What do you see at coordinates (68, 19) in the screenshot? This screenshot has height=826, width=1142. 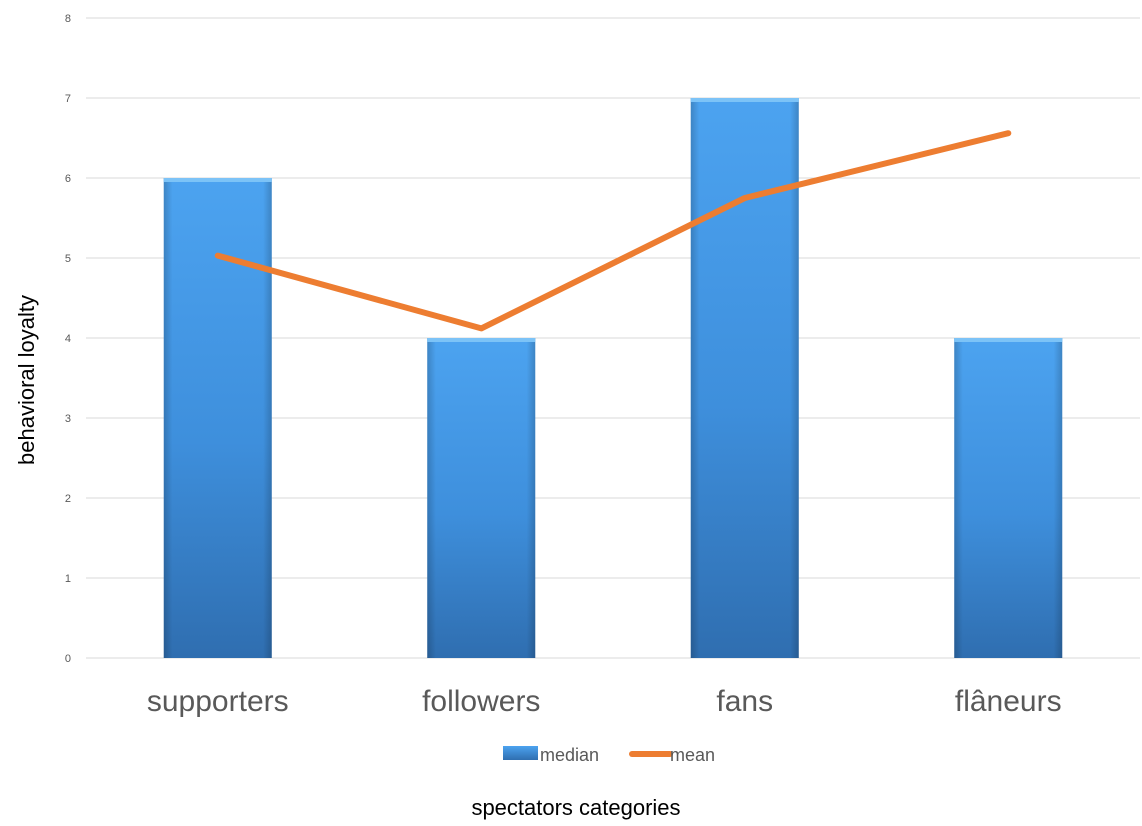 I see `y-tick-label: 8` at bounding box center [68, 19].